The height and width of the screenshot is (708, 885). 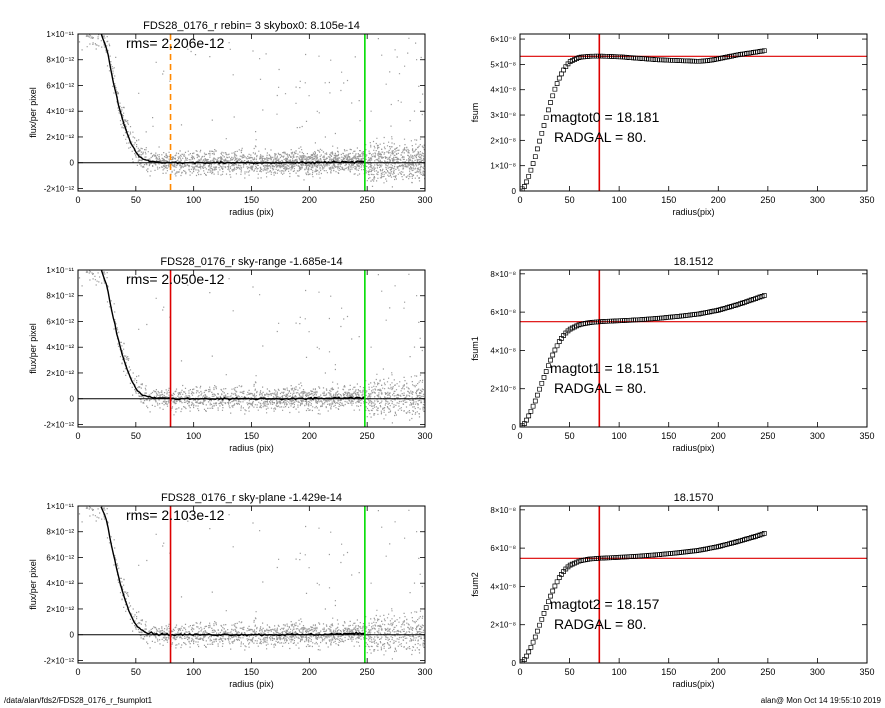 I want to click on chart-title: 18.1512, so click(x=694, y=262).